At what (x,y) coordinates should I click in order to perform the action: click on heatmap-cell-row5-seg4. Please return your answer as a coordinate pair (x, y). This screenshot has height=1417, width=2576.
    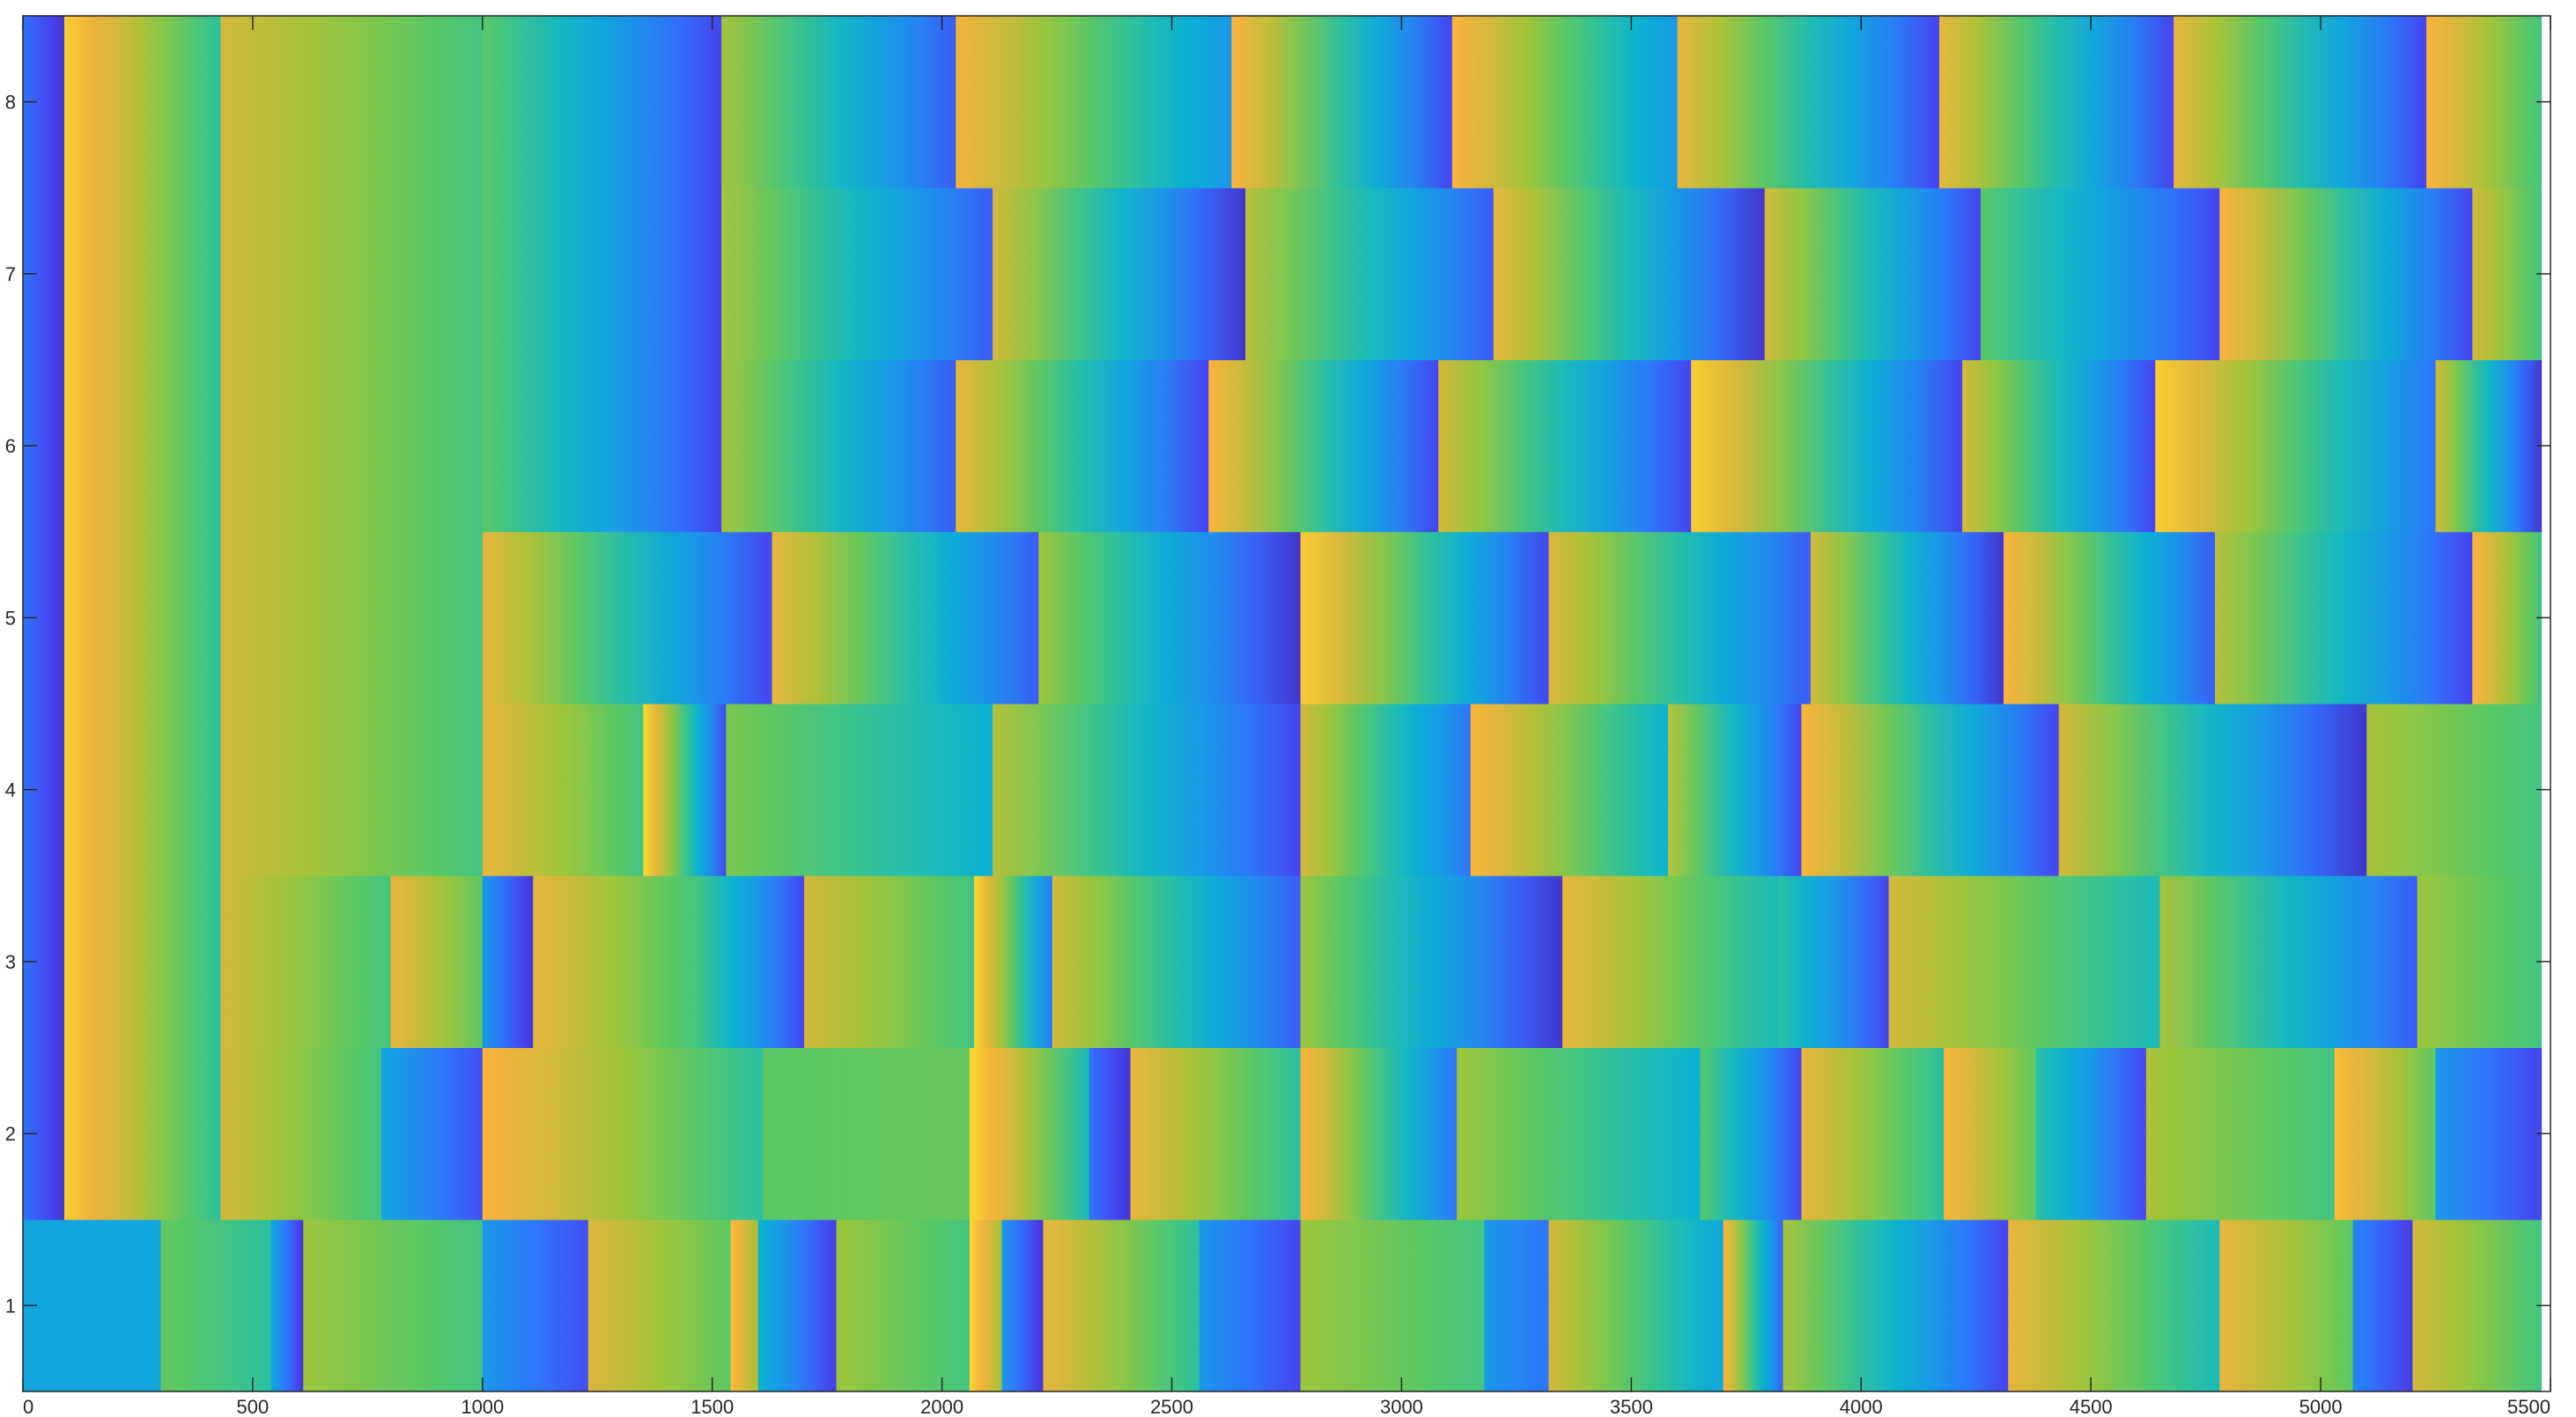
    Looking at the image, I should click on (905, 618).